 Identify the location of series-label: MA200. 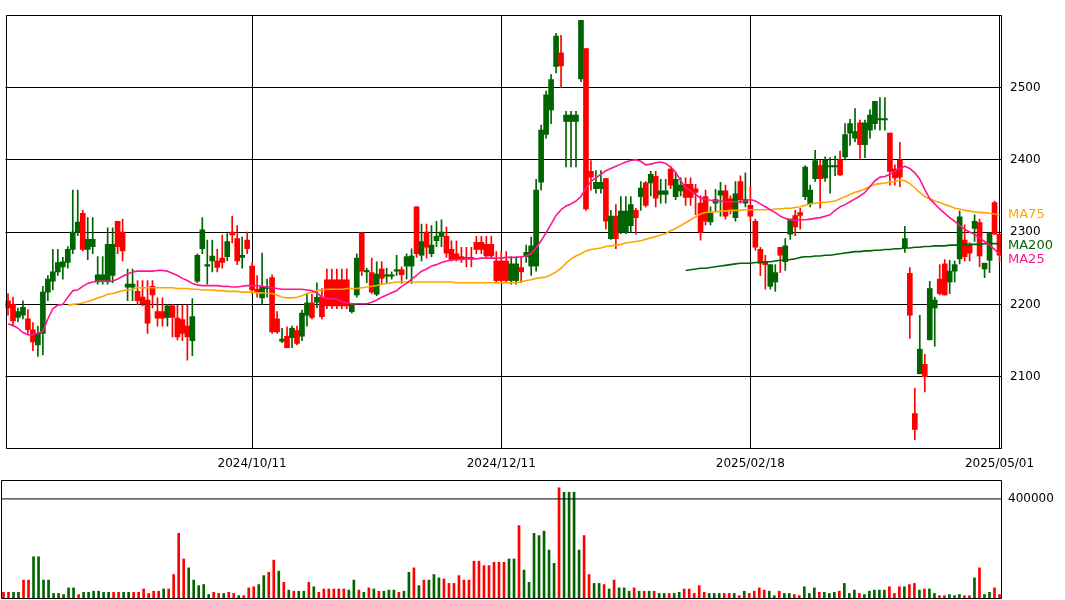
(1030, 245).